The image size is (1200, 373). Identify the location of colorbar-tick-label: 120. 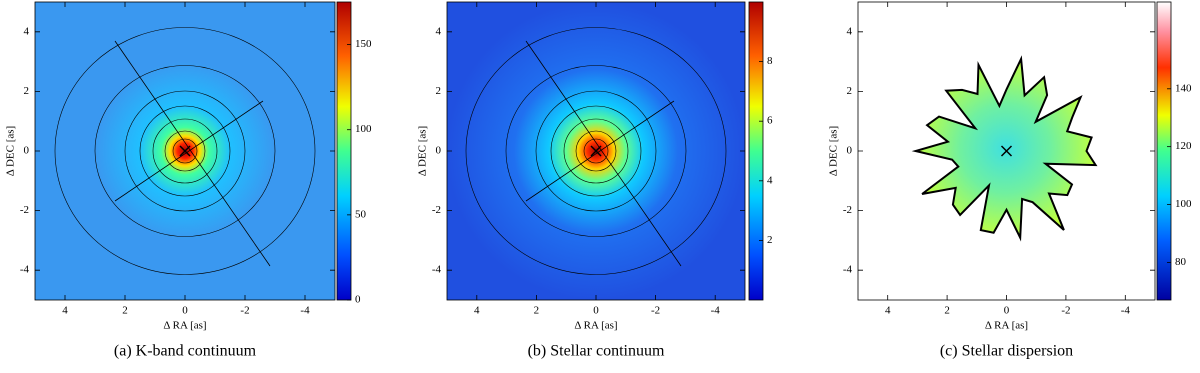
(1183, 146).